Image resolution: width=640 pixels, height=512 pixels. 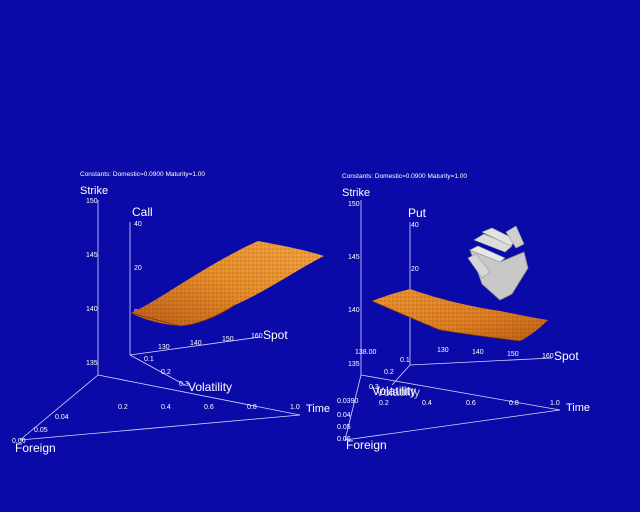 What do you see at coordinates (19, 441) in the screenshot?
I see `call-foreign-tick: 0.06` at bounding box center [19, 441].